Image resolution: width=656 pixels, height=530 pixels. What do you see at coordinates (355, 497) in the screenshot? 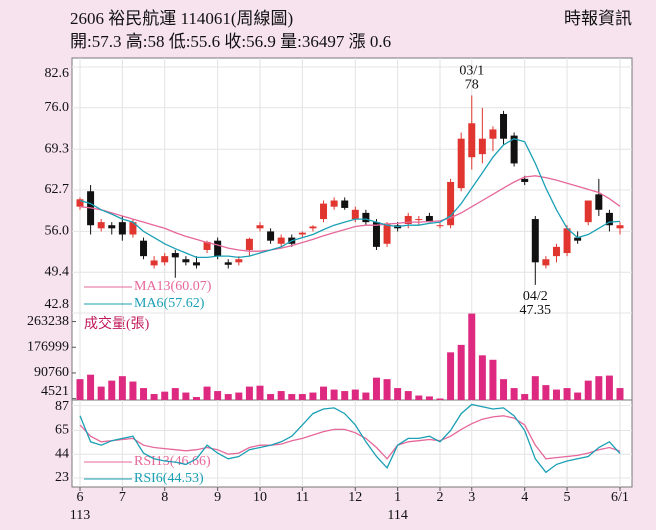
I see `x-tick-label: 12` at bounding box center [355, 497].